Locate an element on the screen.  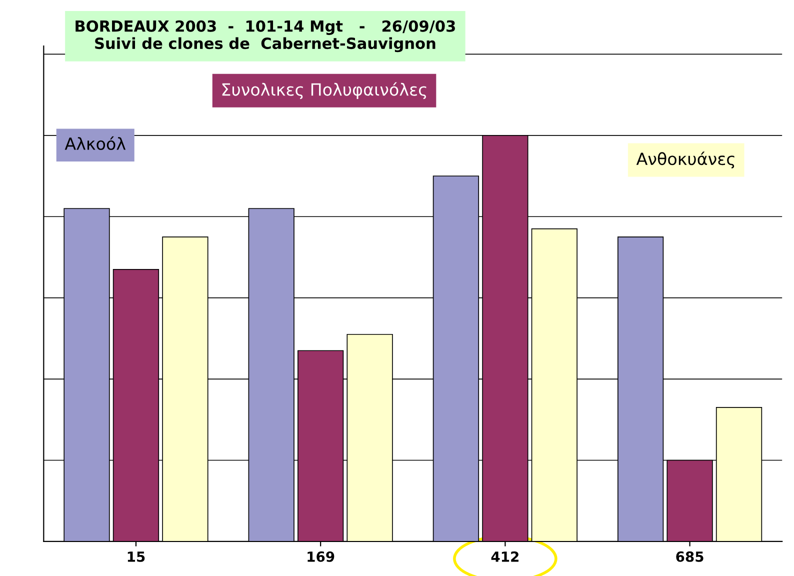
text: Αλκοόλ is located at coordinates (95, 143).